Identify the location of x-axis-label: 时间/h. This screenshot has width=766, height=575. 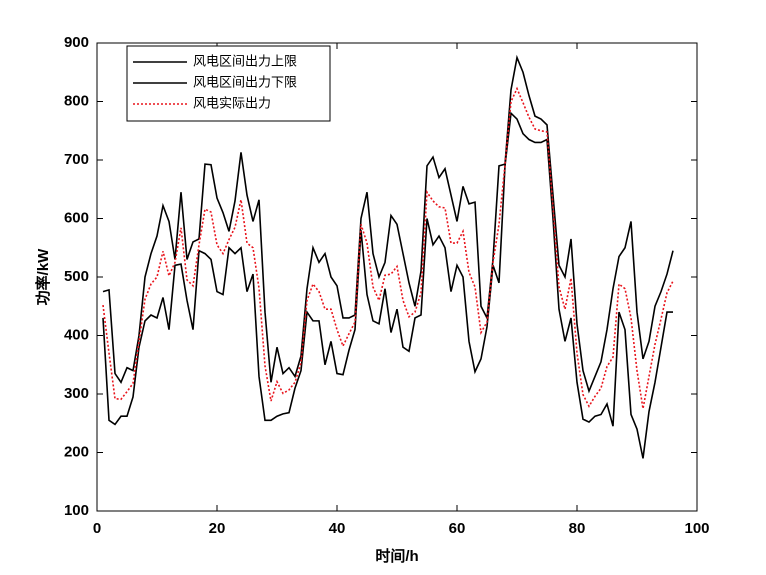
(396, 556).